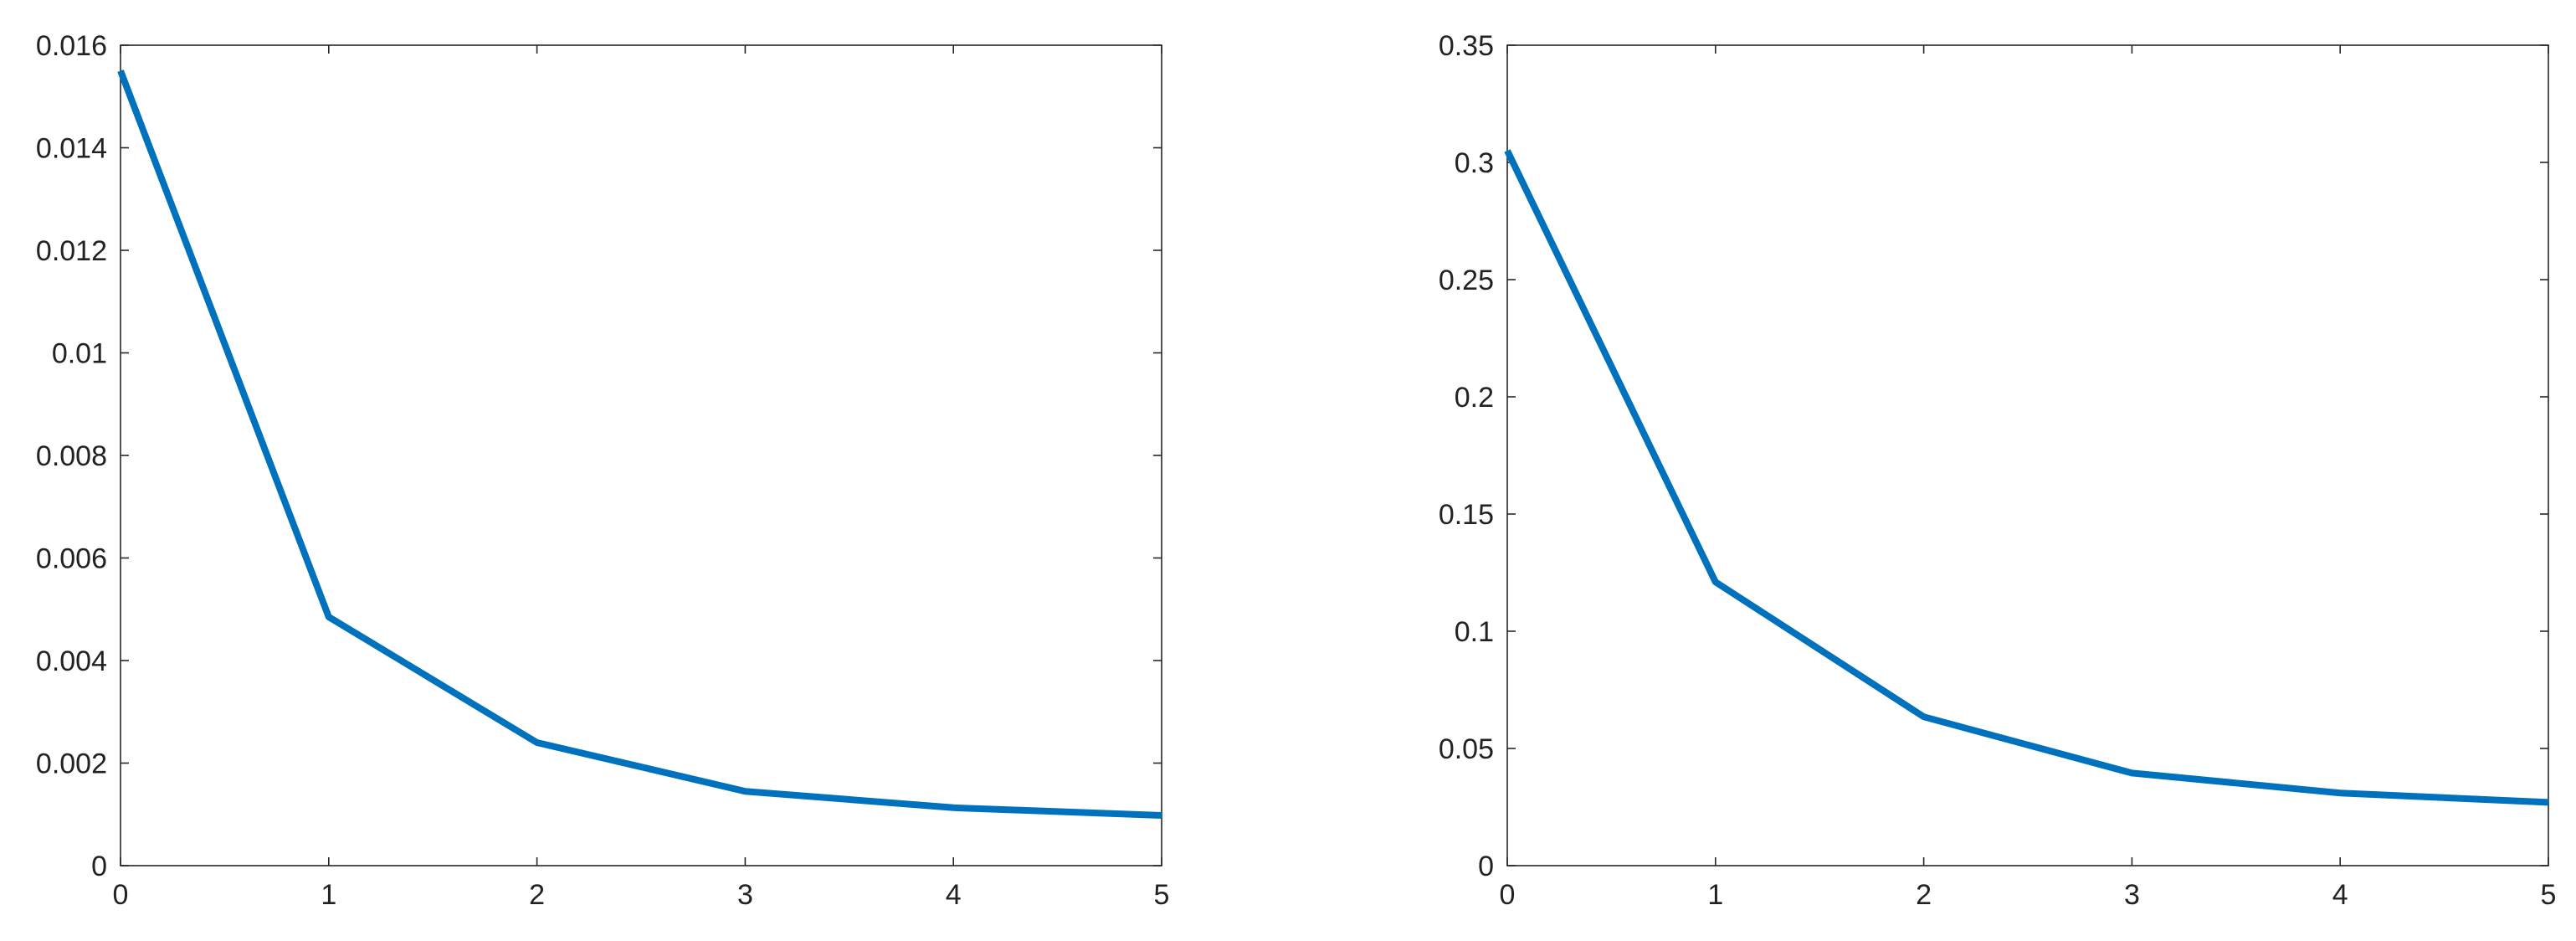 The height and width of the screenshot is (941, 2576). What do you see at coordinates (1474, 632) in the screenshot?
I see `y-tick-label: 0.1` at bounding box center [1474, 632].